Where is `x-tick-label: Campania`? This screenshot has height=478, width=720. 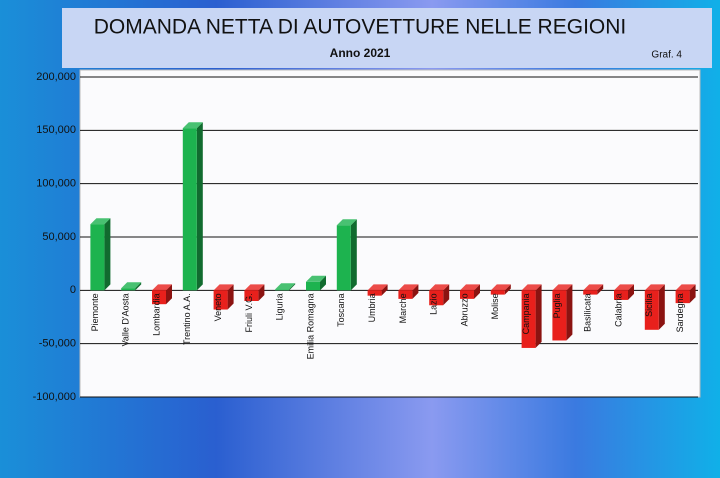
x-tick-label: Campania is located at coordinates (526, 313).